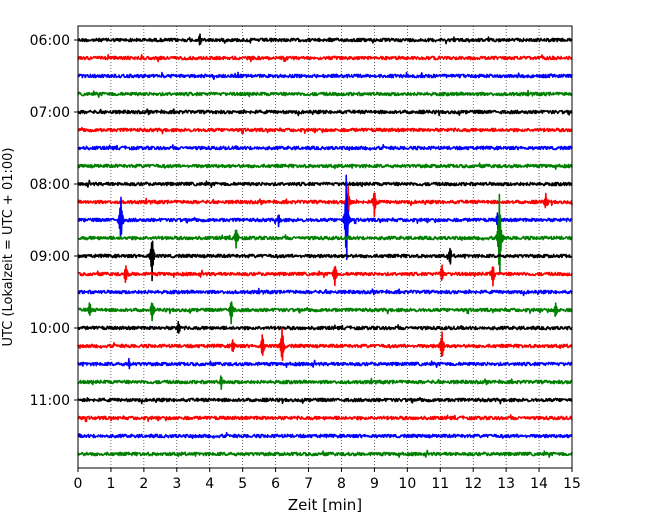 The height and width of the screenshot is (520, 650). Describe the element at coordinates (54, 221) in the screenshot. I see `y-axis-ticks: 06:00 07:00 08:00 09:00 10:00 11:00` at that location.